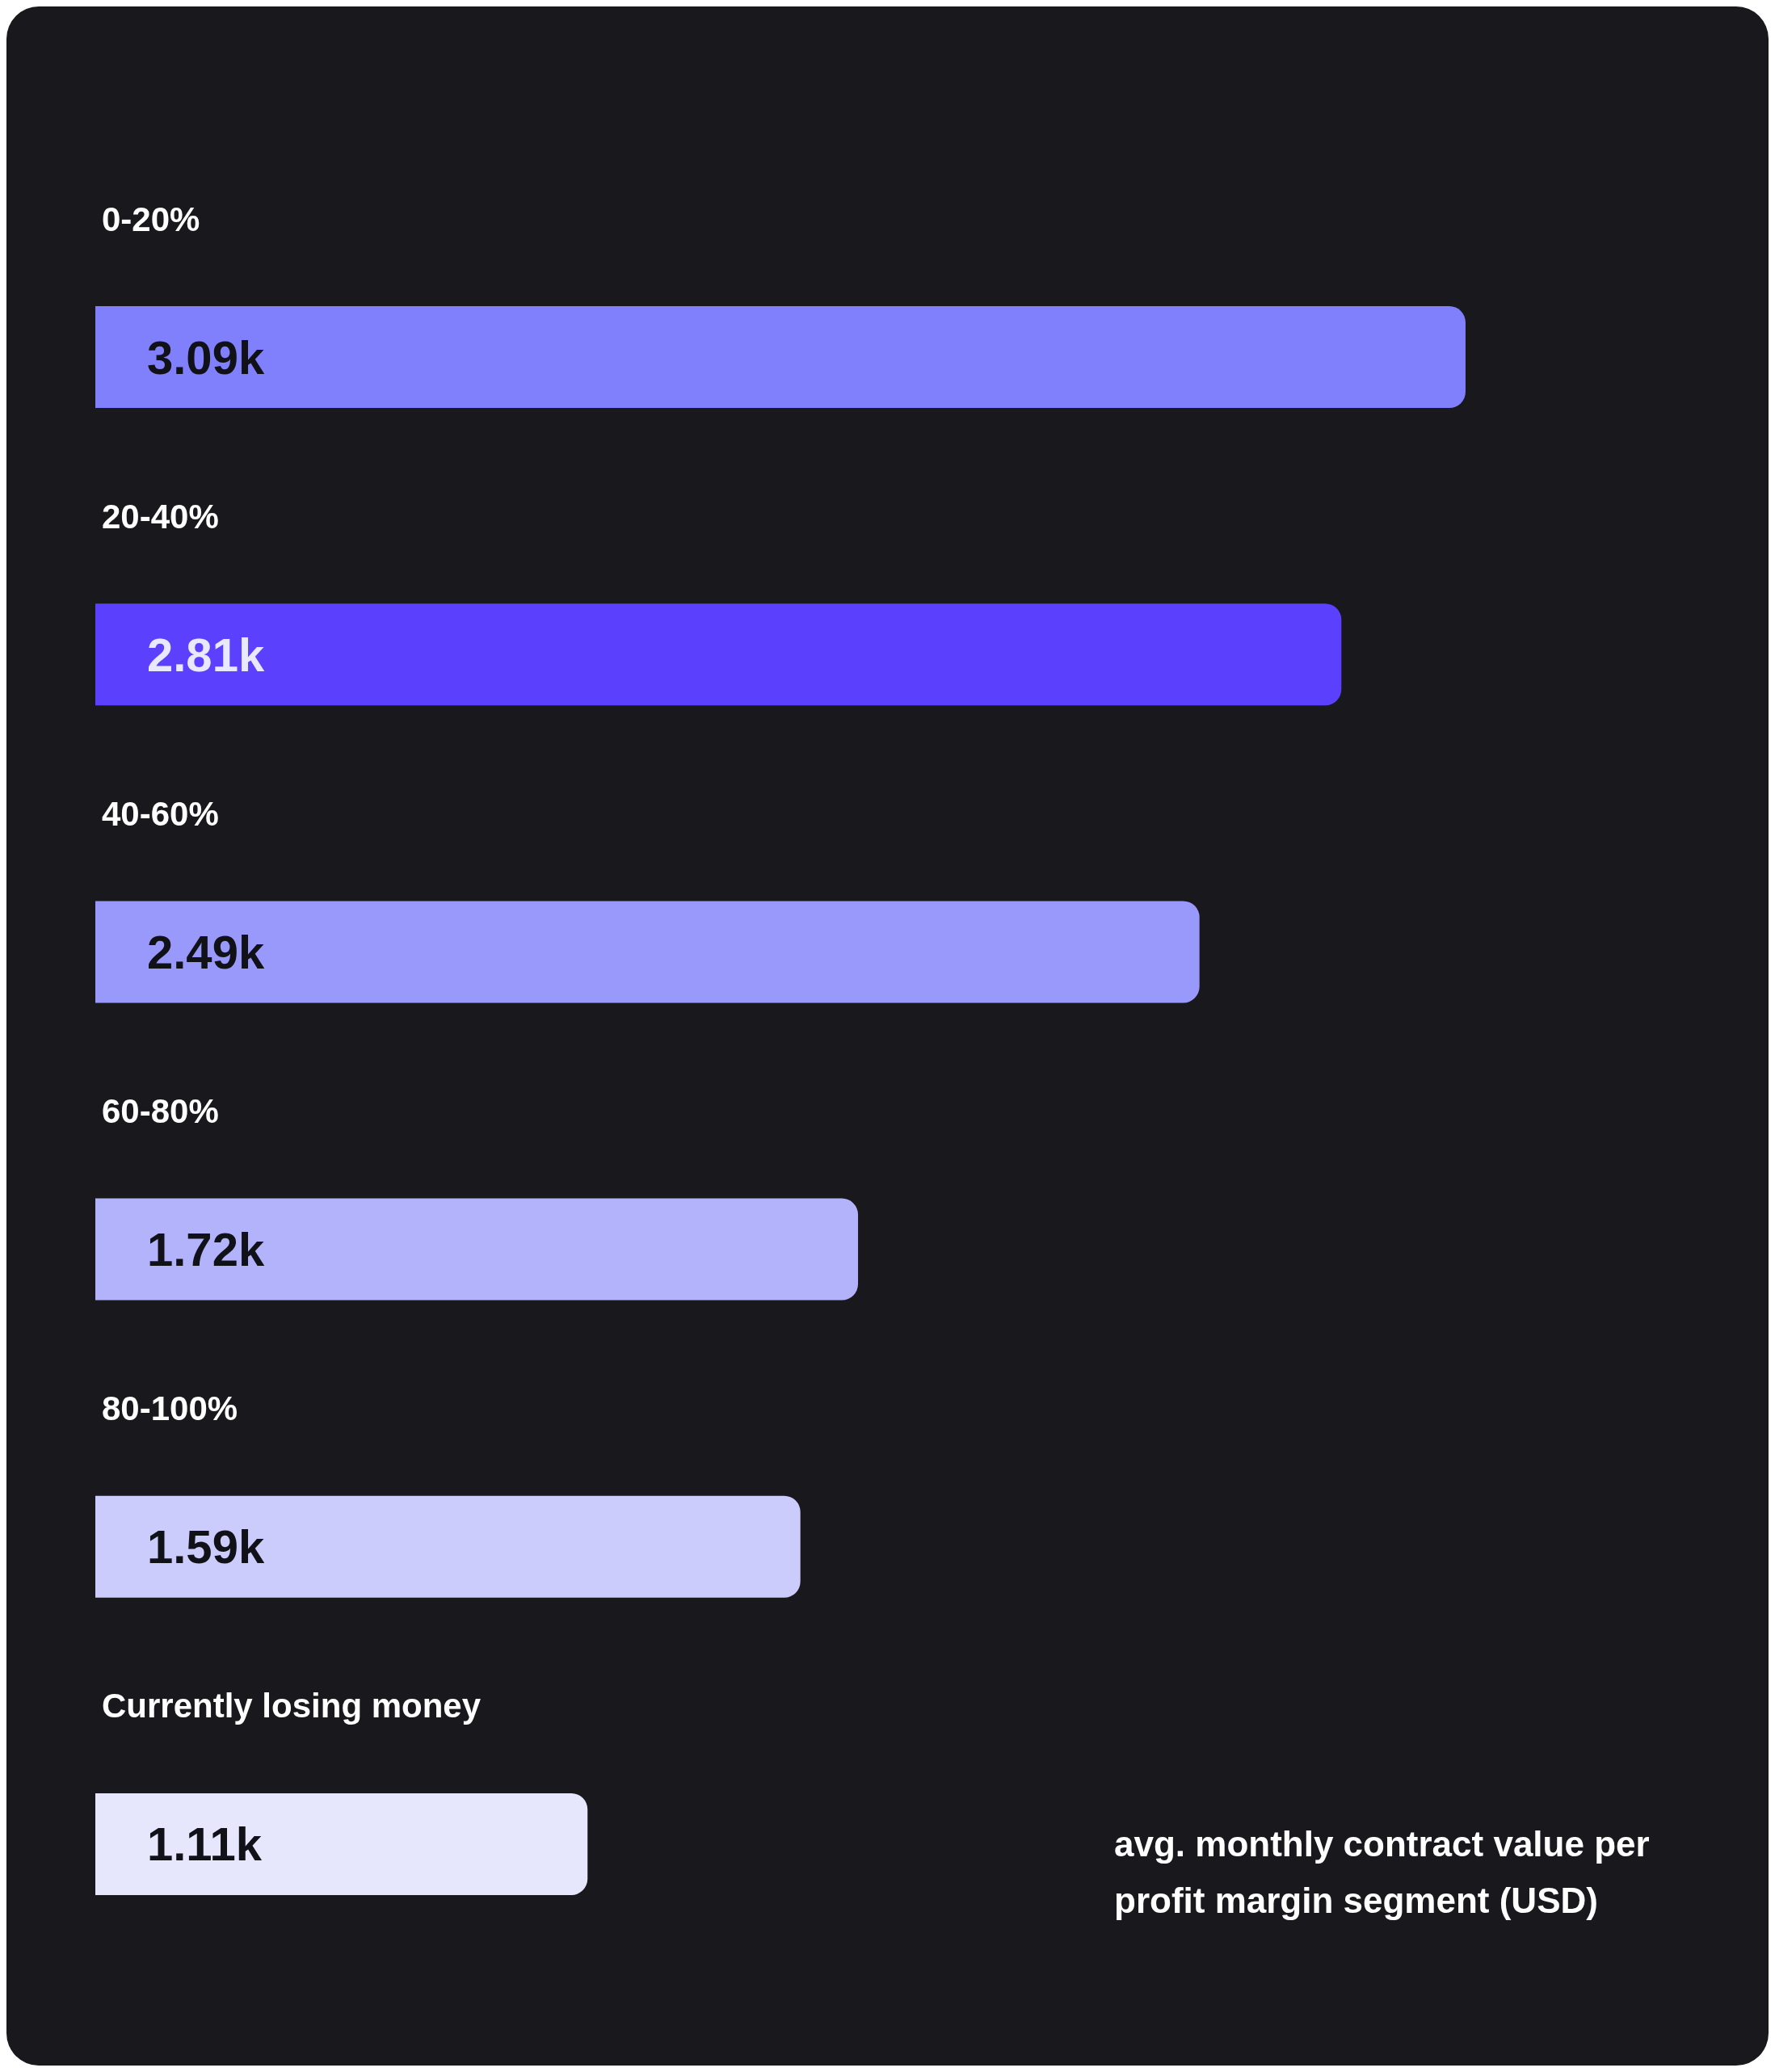 This screenshot has width=1775, height=2072. Describe the element at coordinates (205, 1845) in the screenshot. I see `data-label: 1.11k` at that location.